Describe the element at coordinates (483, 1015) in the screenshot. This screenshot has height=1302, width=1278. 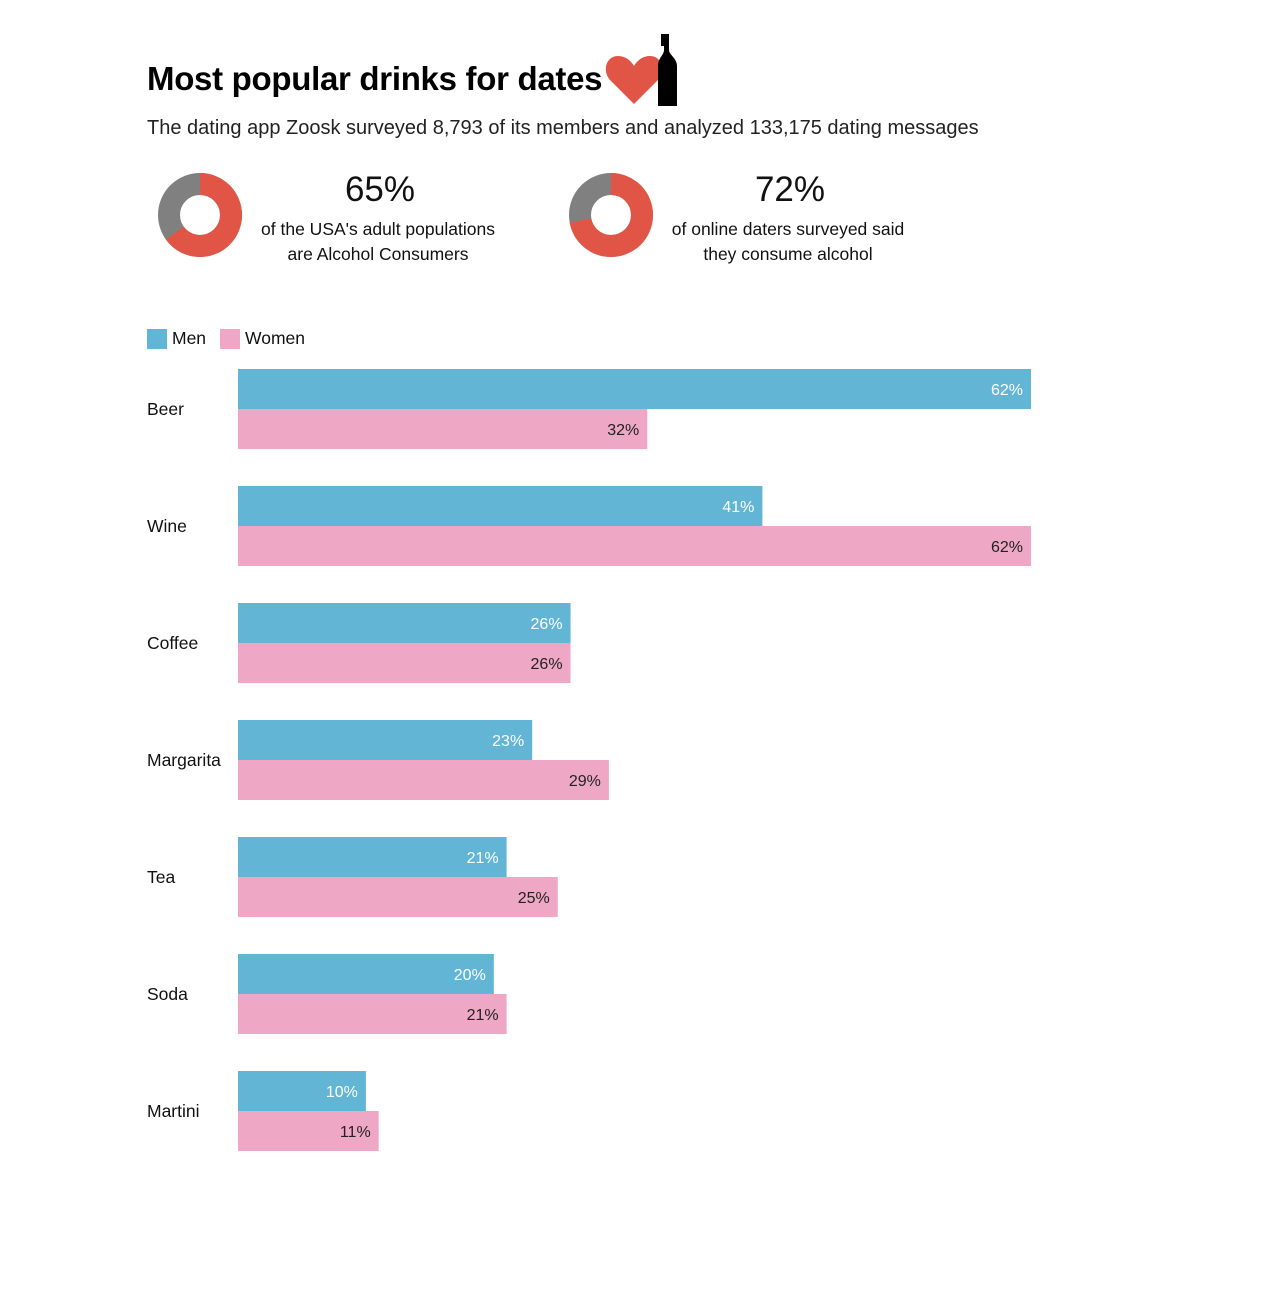
I see `data-label-soda-women: 21%` at that location.